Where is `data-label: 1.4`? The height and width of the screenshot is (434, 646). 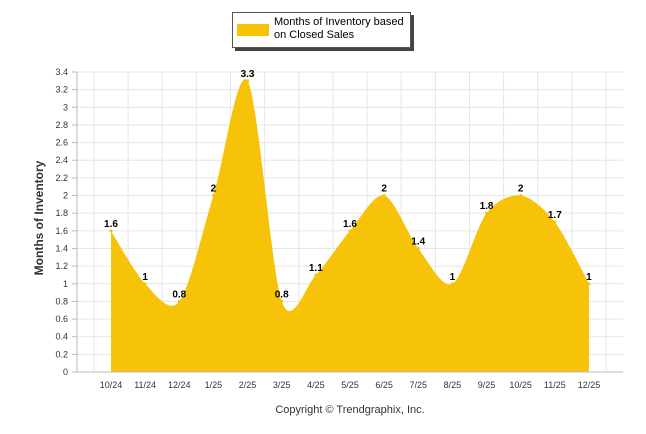
data-label: 1.4 is located at coordinates (418, 241).